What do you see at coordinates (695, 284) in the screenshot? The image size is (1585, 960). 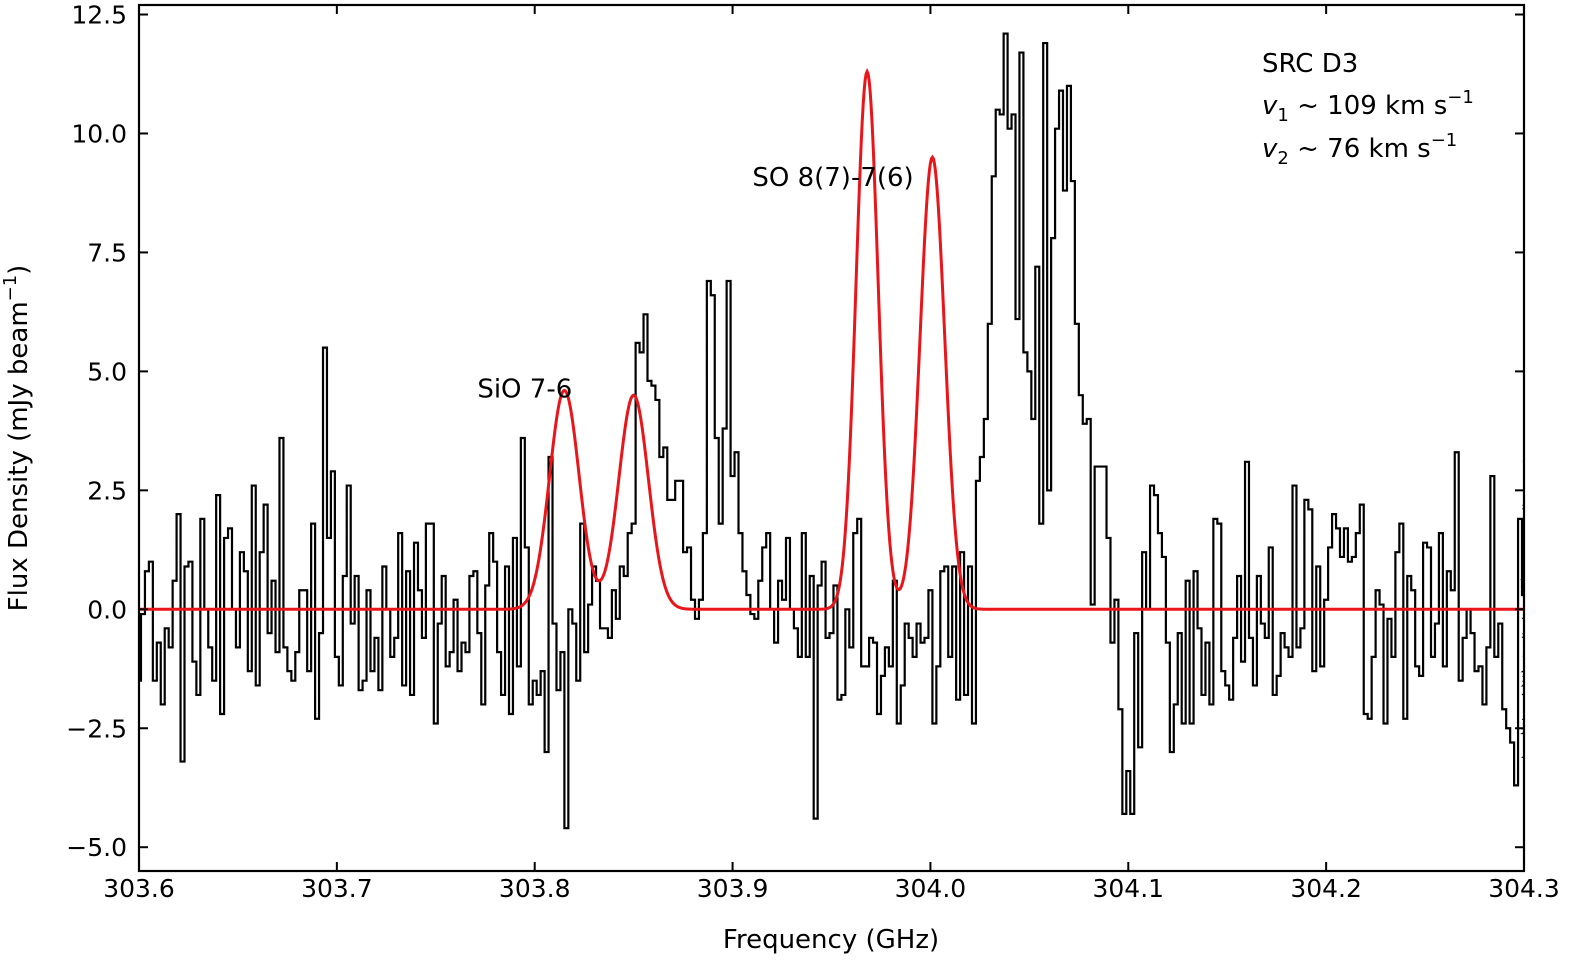 I see `line-annotations: SiO 7-6 SO 8(7)-7(6)` at bounding box center [695, 284].